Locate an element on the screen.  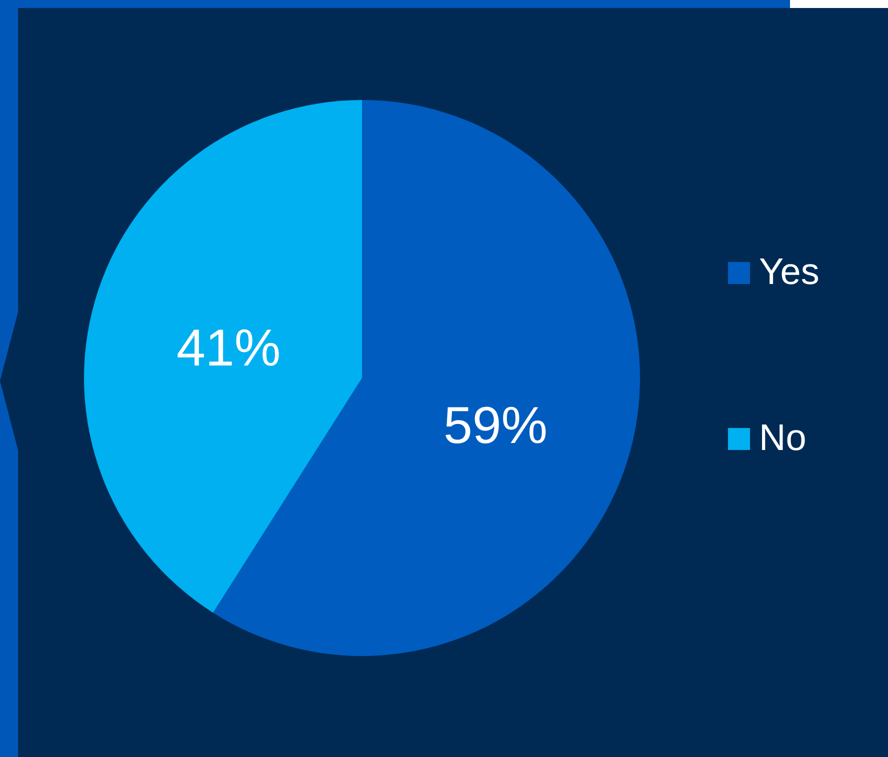
data-label: 41% is located at coordinates (228, 349).